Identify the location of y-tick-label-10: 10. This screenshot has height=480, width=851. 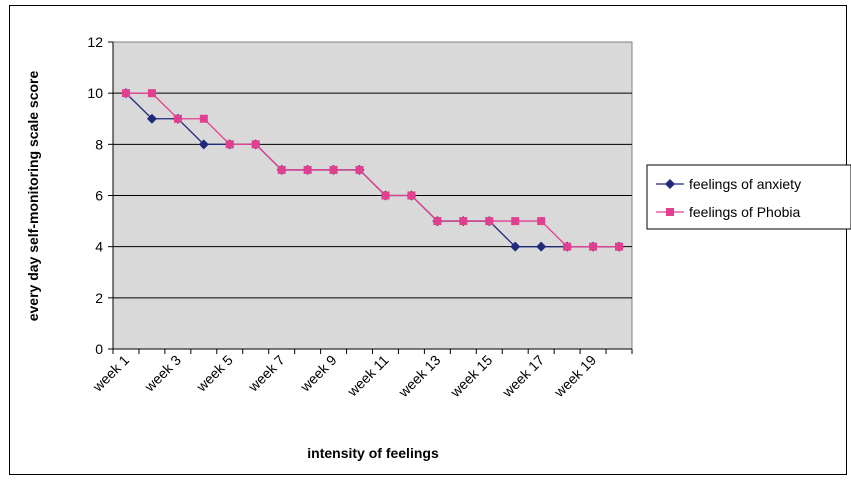
(95, 93).